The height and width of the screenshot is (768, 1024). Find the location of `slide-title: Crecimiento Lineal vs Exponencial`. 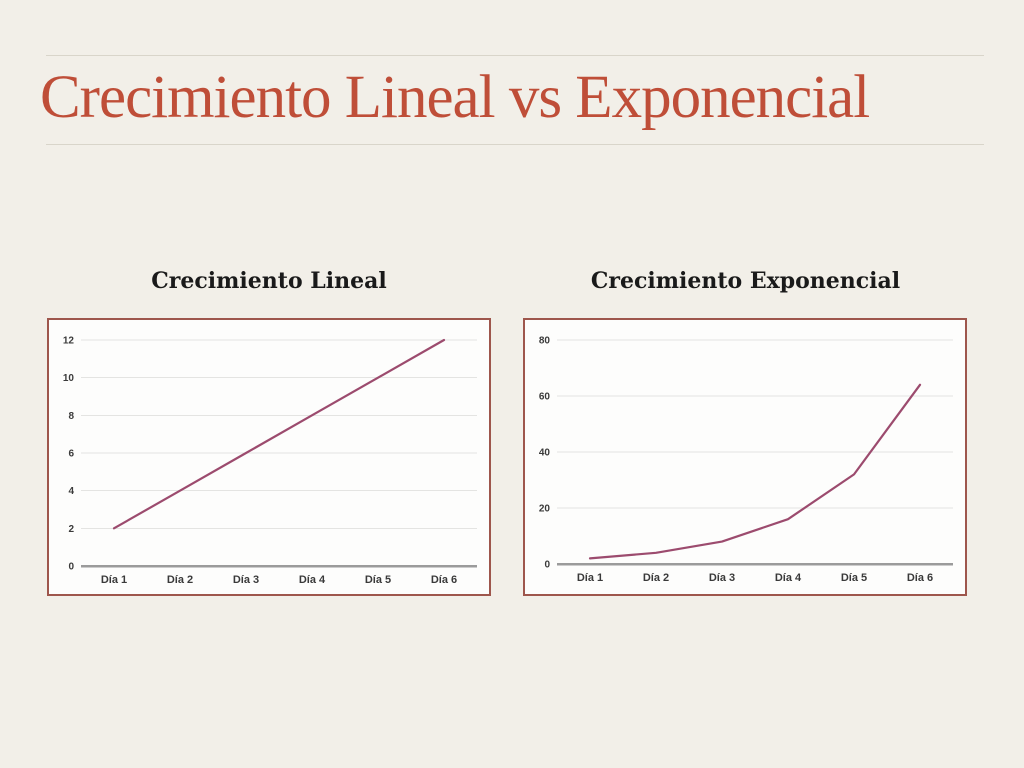

slide-title: Crecimiento Lineal vs Exponencial is located at coordinates (455, 97).